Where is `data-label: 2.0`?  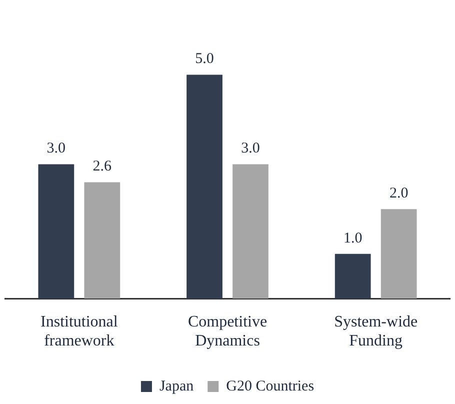
data-label: 2.0 is located at coordinates (398, 194).